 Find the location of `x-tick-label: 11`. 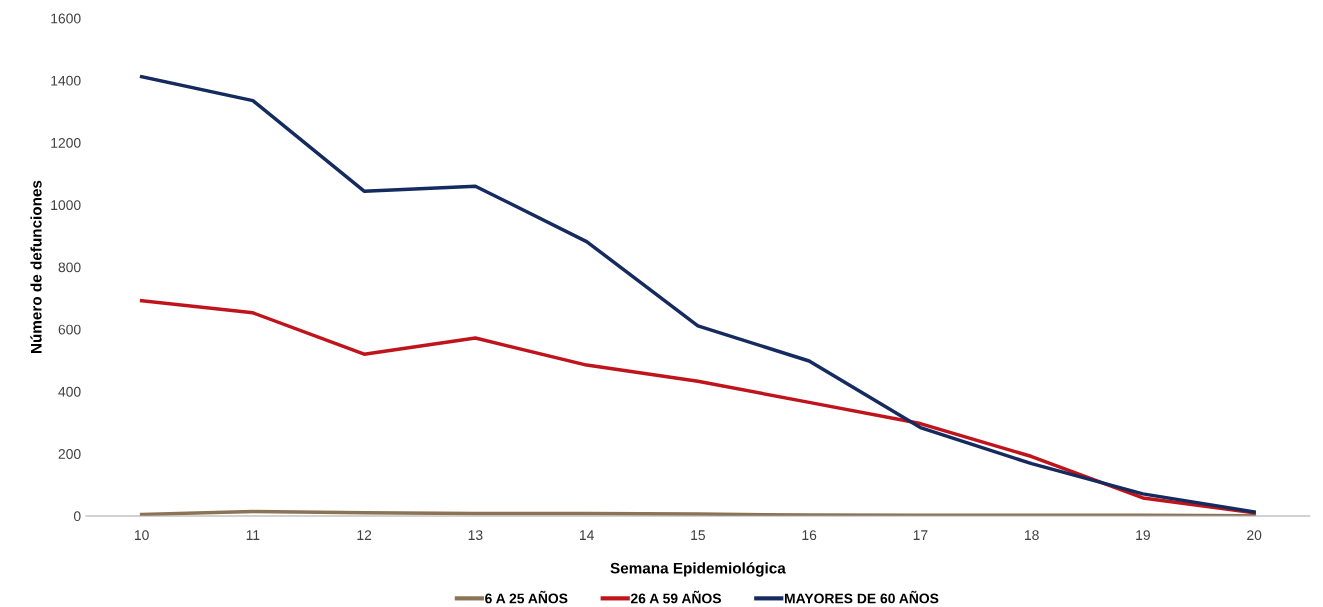

x-tick-label: 11 is located at coordinates (253, 535).